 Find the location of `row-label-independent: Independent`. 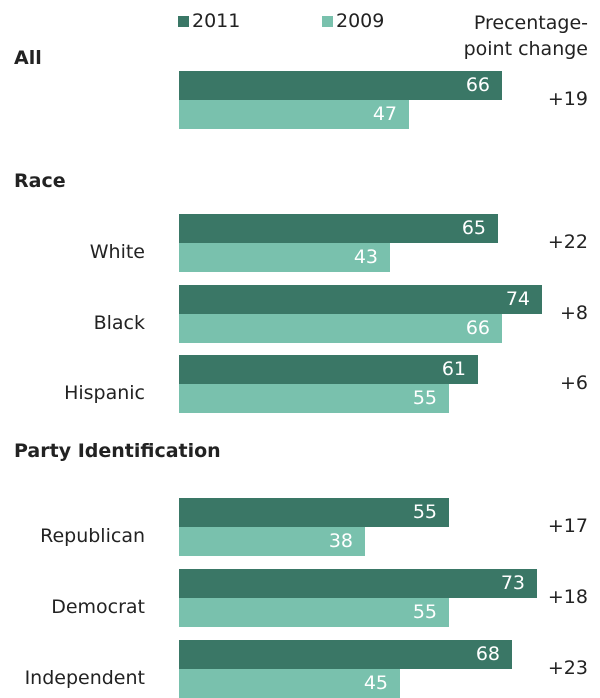

row-label-independent: Independent is located at coordinates (84, 678).